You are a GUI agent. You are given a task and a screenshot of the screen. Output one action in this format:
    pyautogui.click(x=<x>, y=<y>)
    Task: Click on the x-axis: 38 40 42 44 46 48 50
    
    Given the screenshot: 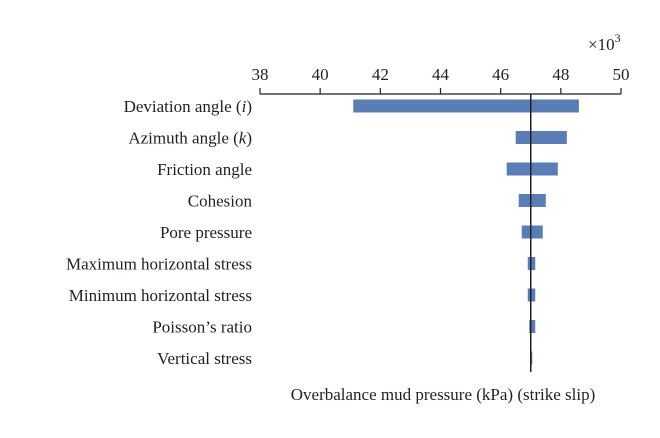 What is the action you would take?
    pyautogui.click(x=441, y=80)
    